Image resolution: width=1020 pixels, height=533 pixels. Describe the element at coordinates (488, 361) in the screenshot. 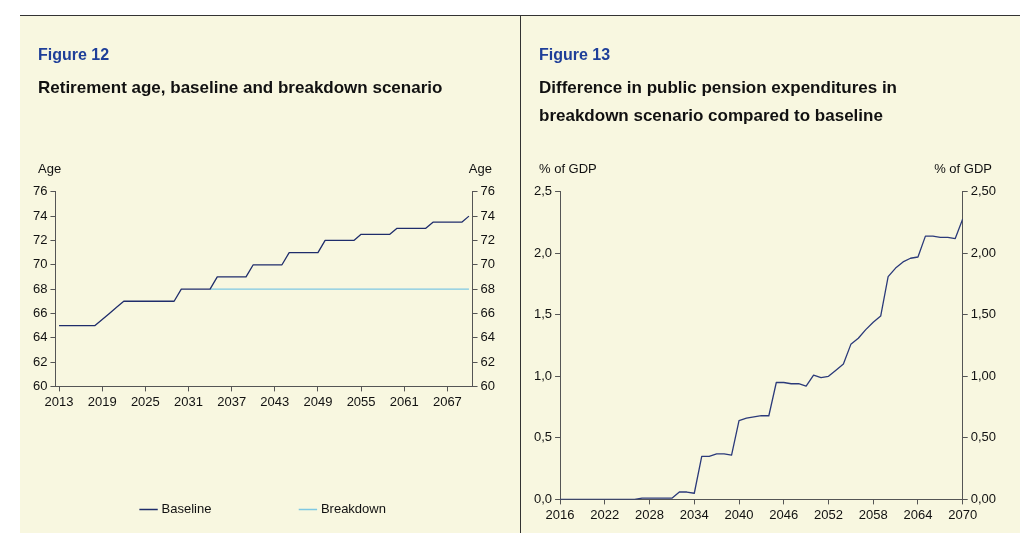

I see `y2-tick-label: 62` at that location.